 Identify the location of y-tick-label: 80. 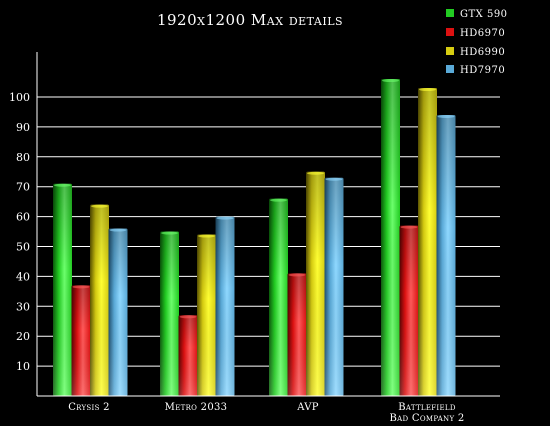
(23, 157).